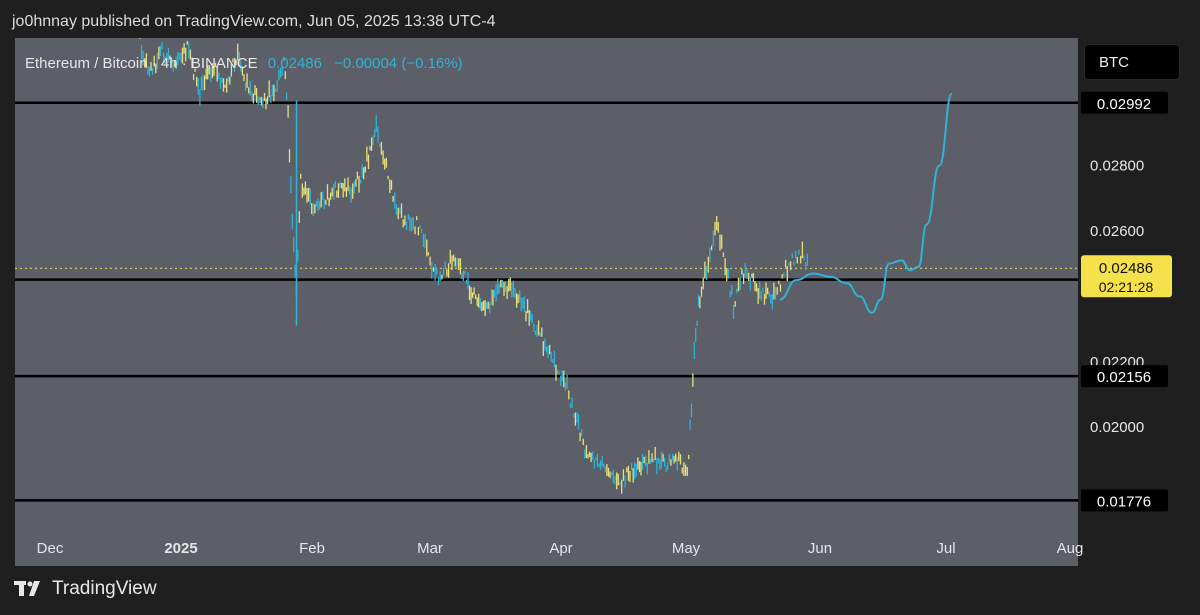 The height and width of the screenshot is (615, 1200). Describe the element at coordinates (1126, 287) in the screenshot. I see `countdown-label: 02:21:28` at that location.